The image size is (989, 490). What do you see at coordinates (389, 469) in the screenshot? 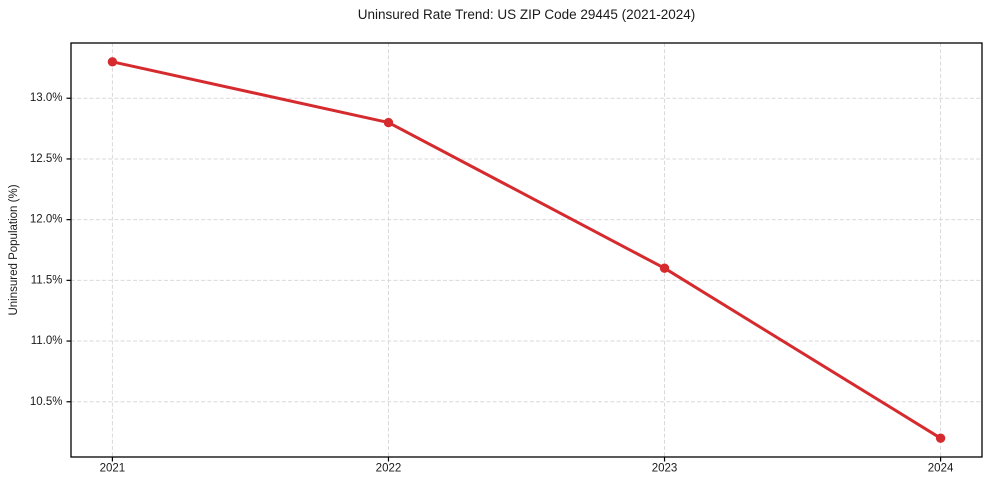
I see `x-tick-label: 2022` at bounding box center [389, 469].